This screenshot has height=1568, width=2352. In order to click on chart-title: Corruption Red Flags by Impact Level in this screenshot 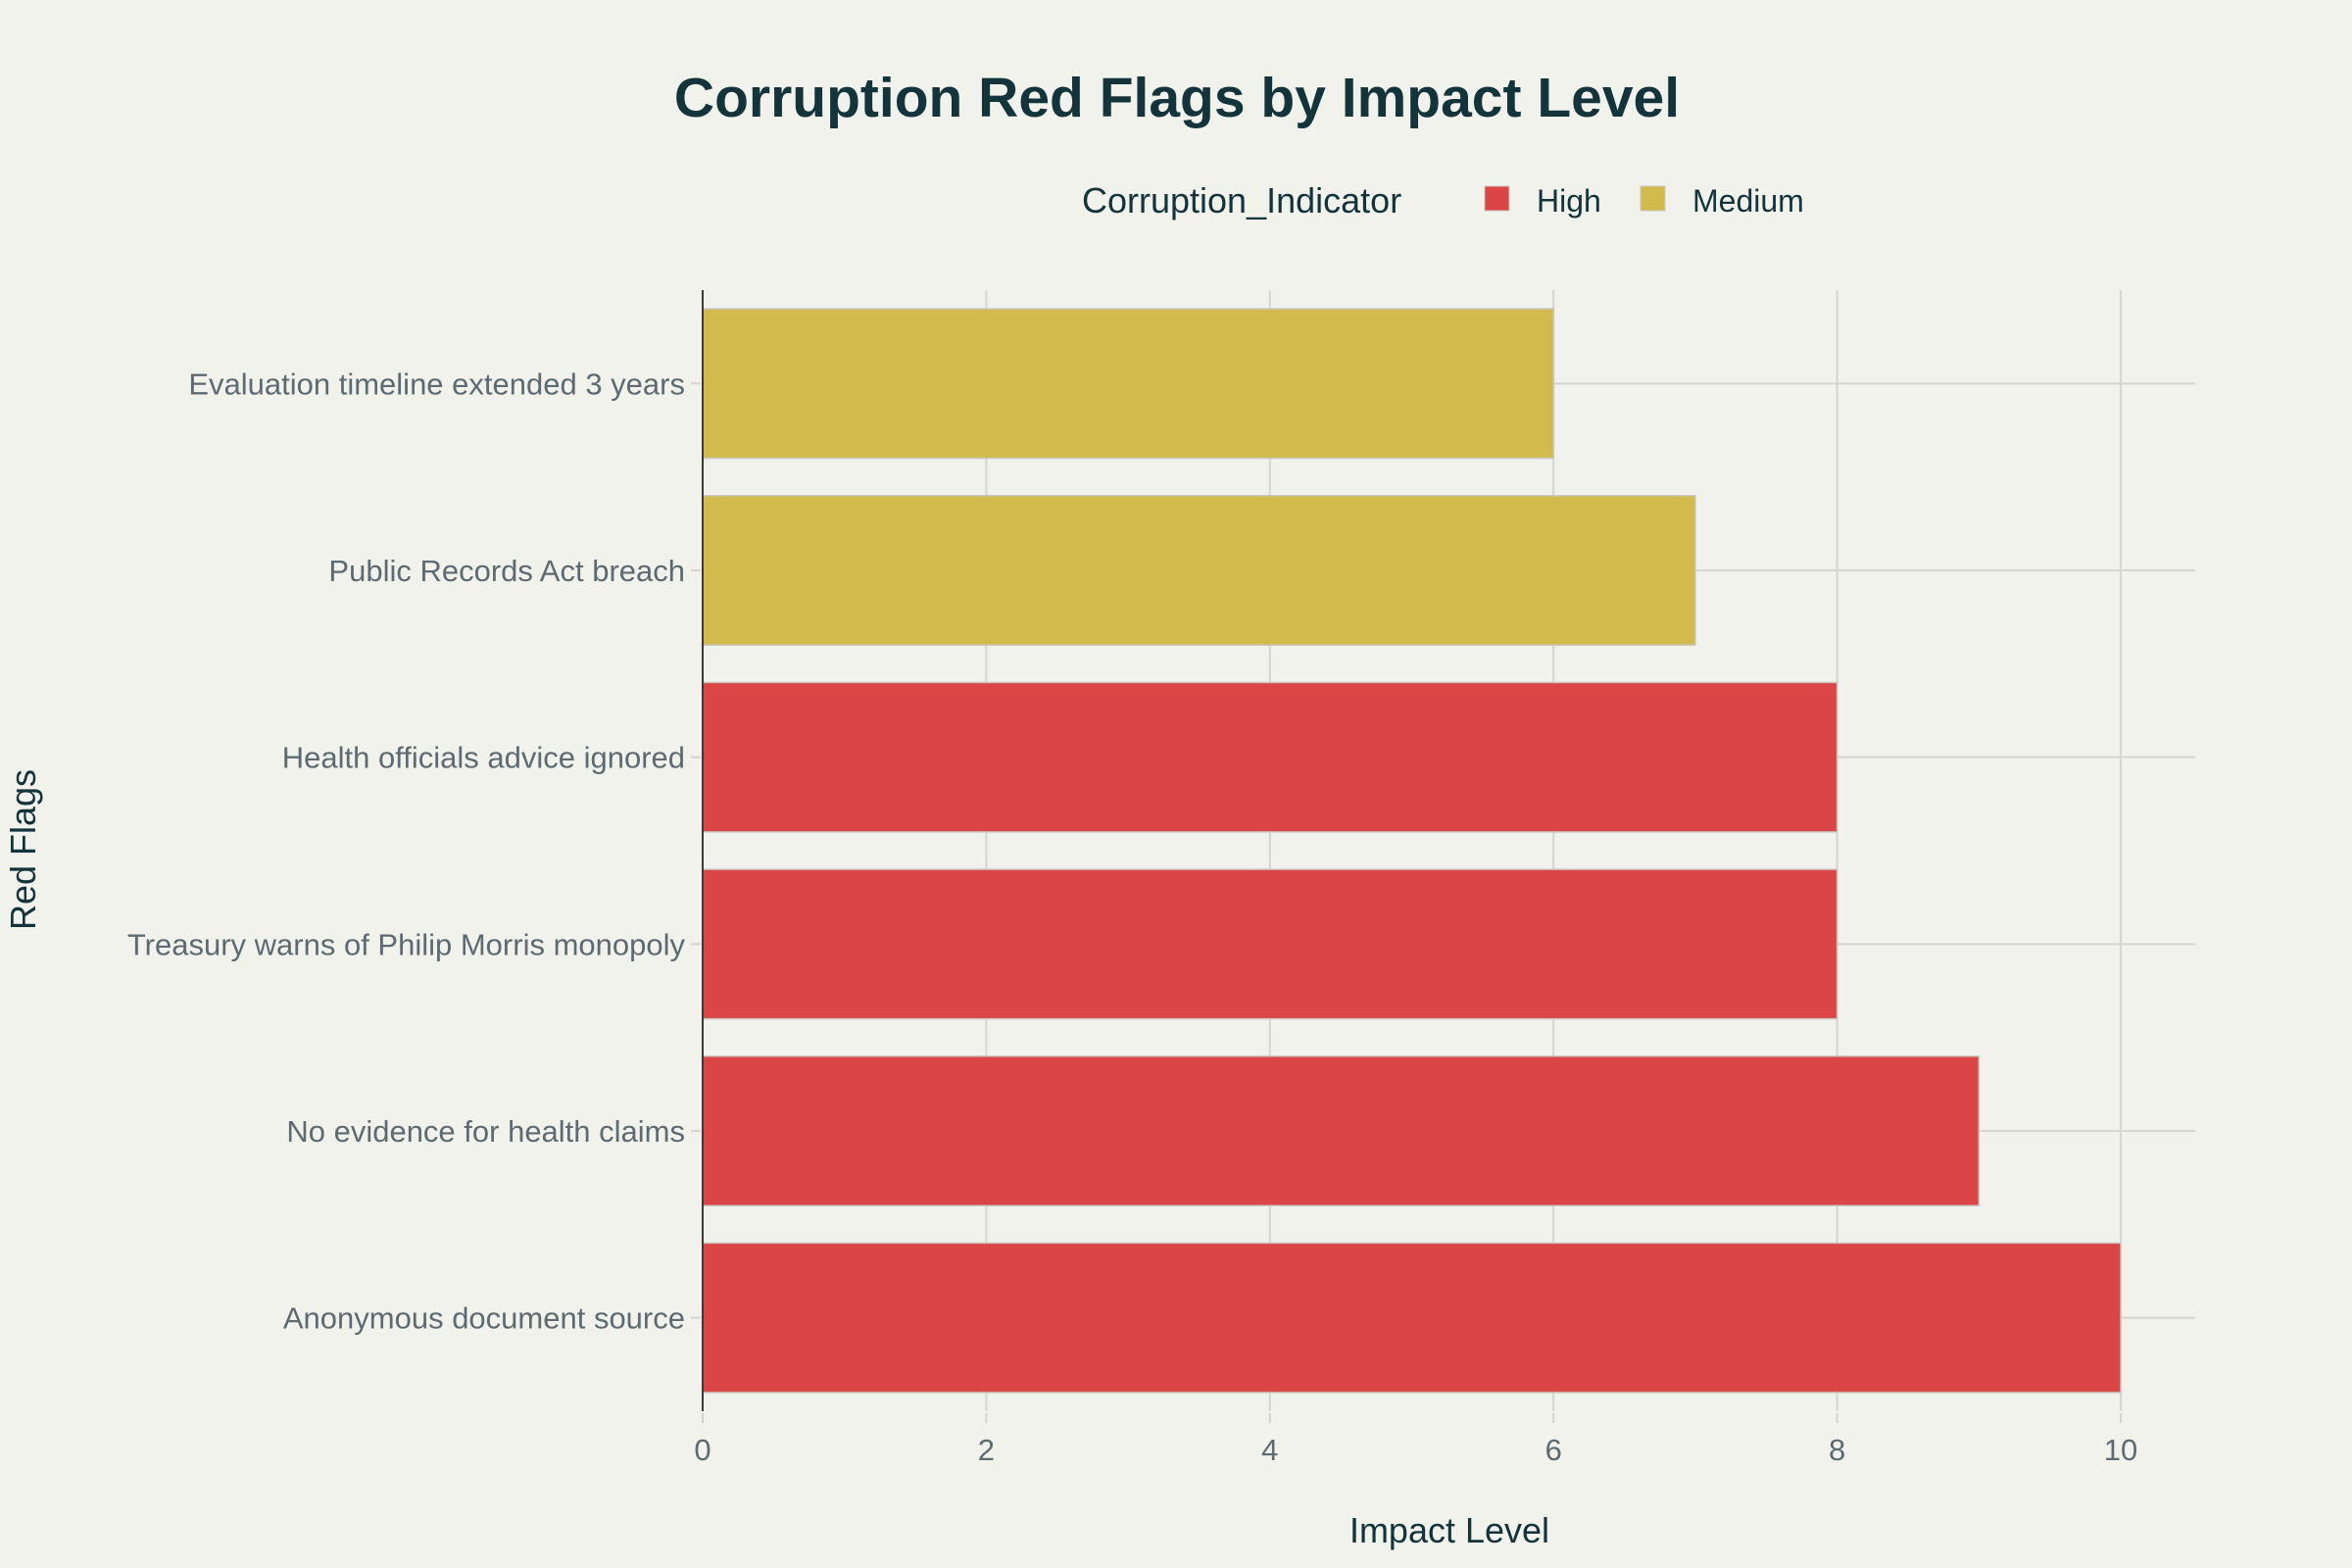, I will do `click(1177, 98)`.